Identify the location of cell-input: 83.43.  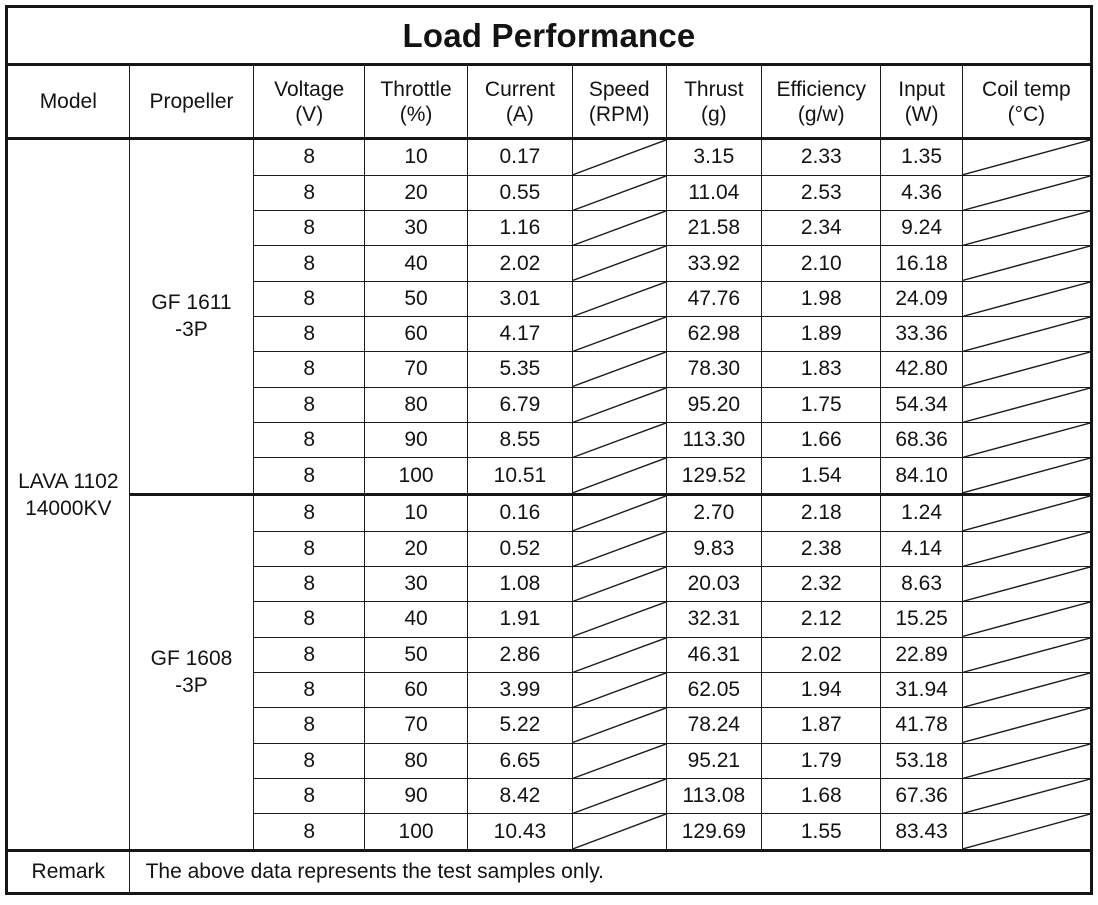
(921, 832).